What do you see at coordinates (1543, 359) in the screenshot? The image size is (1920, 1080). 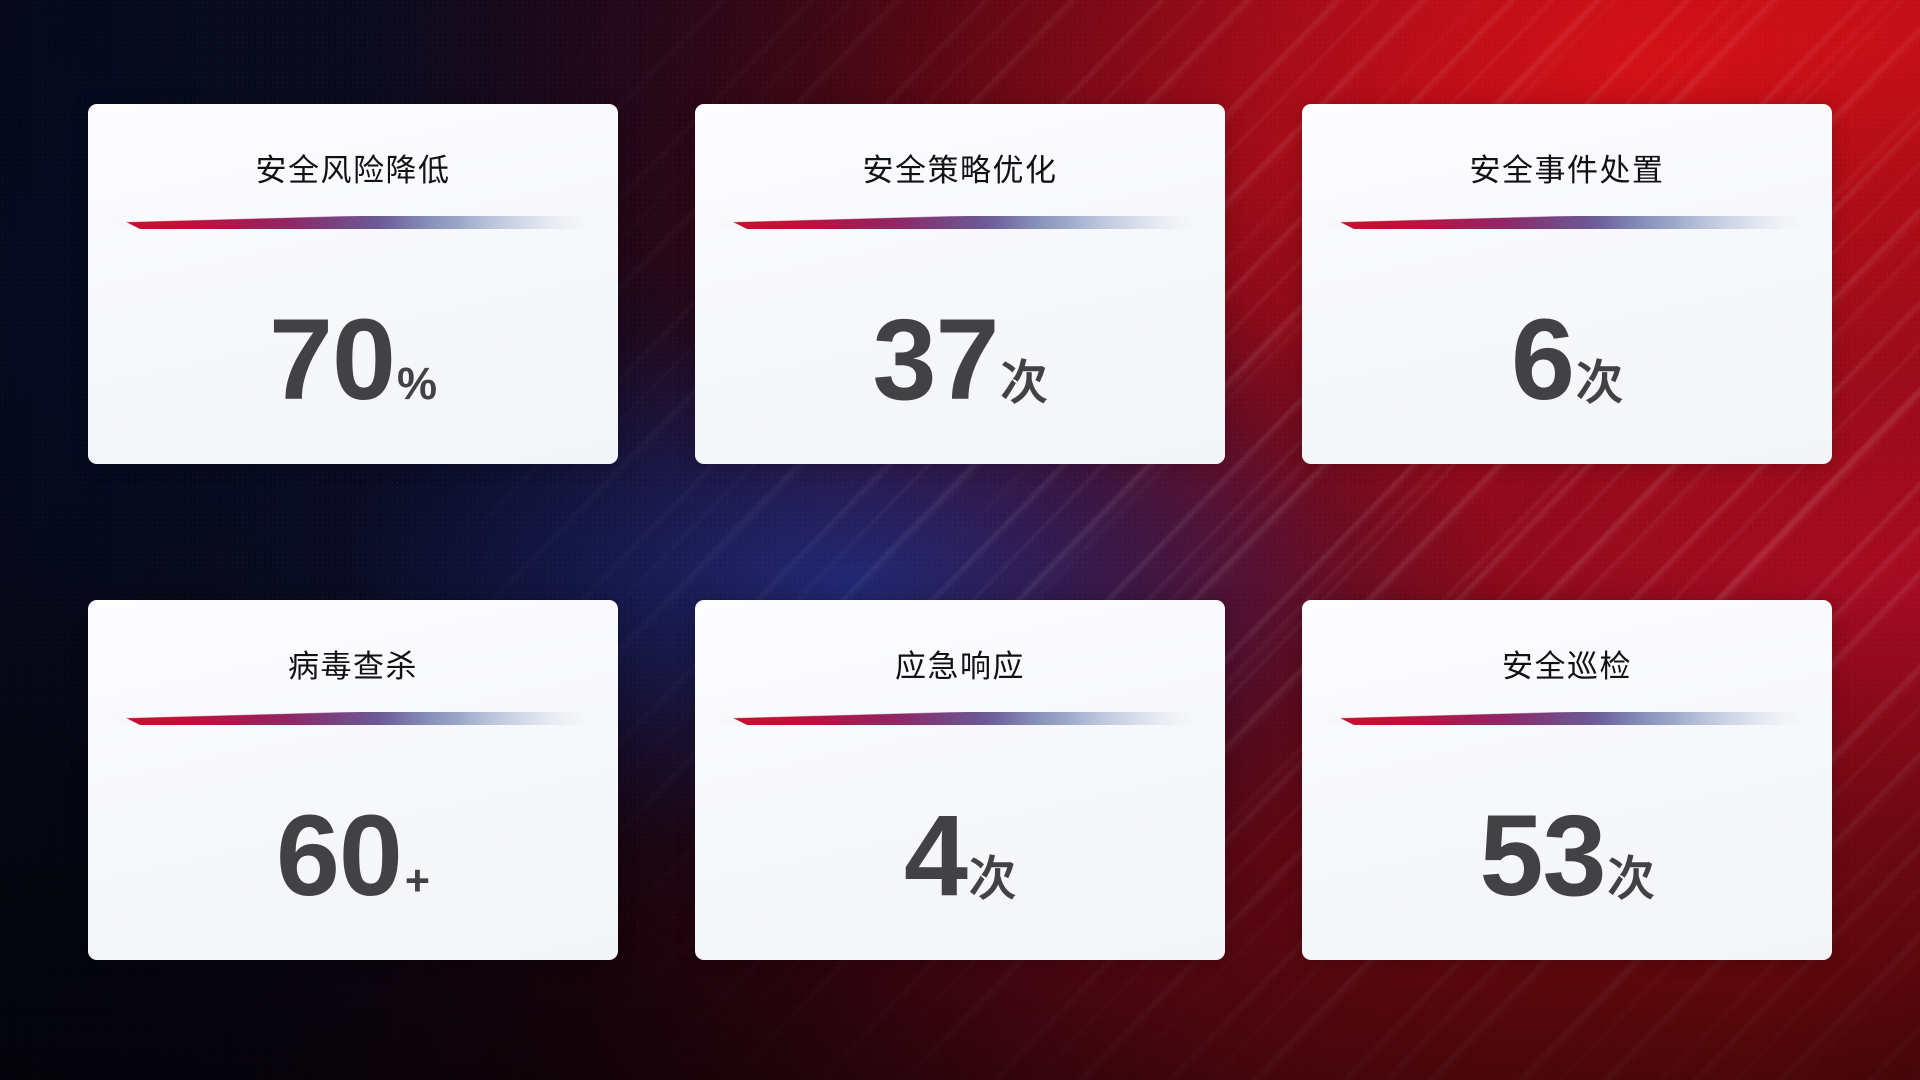 I see `metric-value-number: 6` at bounding box center [1543, 359].